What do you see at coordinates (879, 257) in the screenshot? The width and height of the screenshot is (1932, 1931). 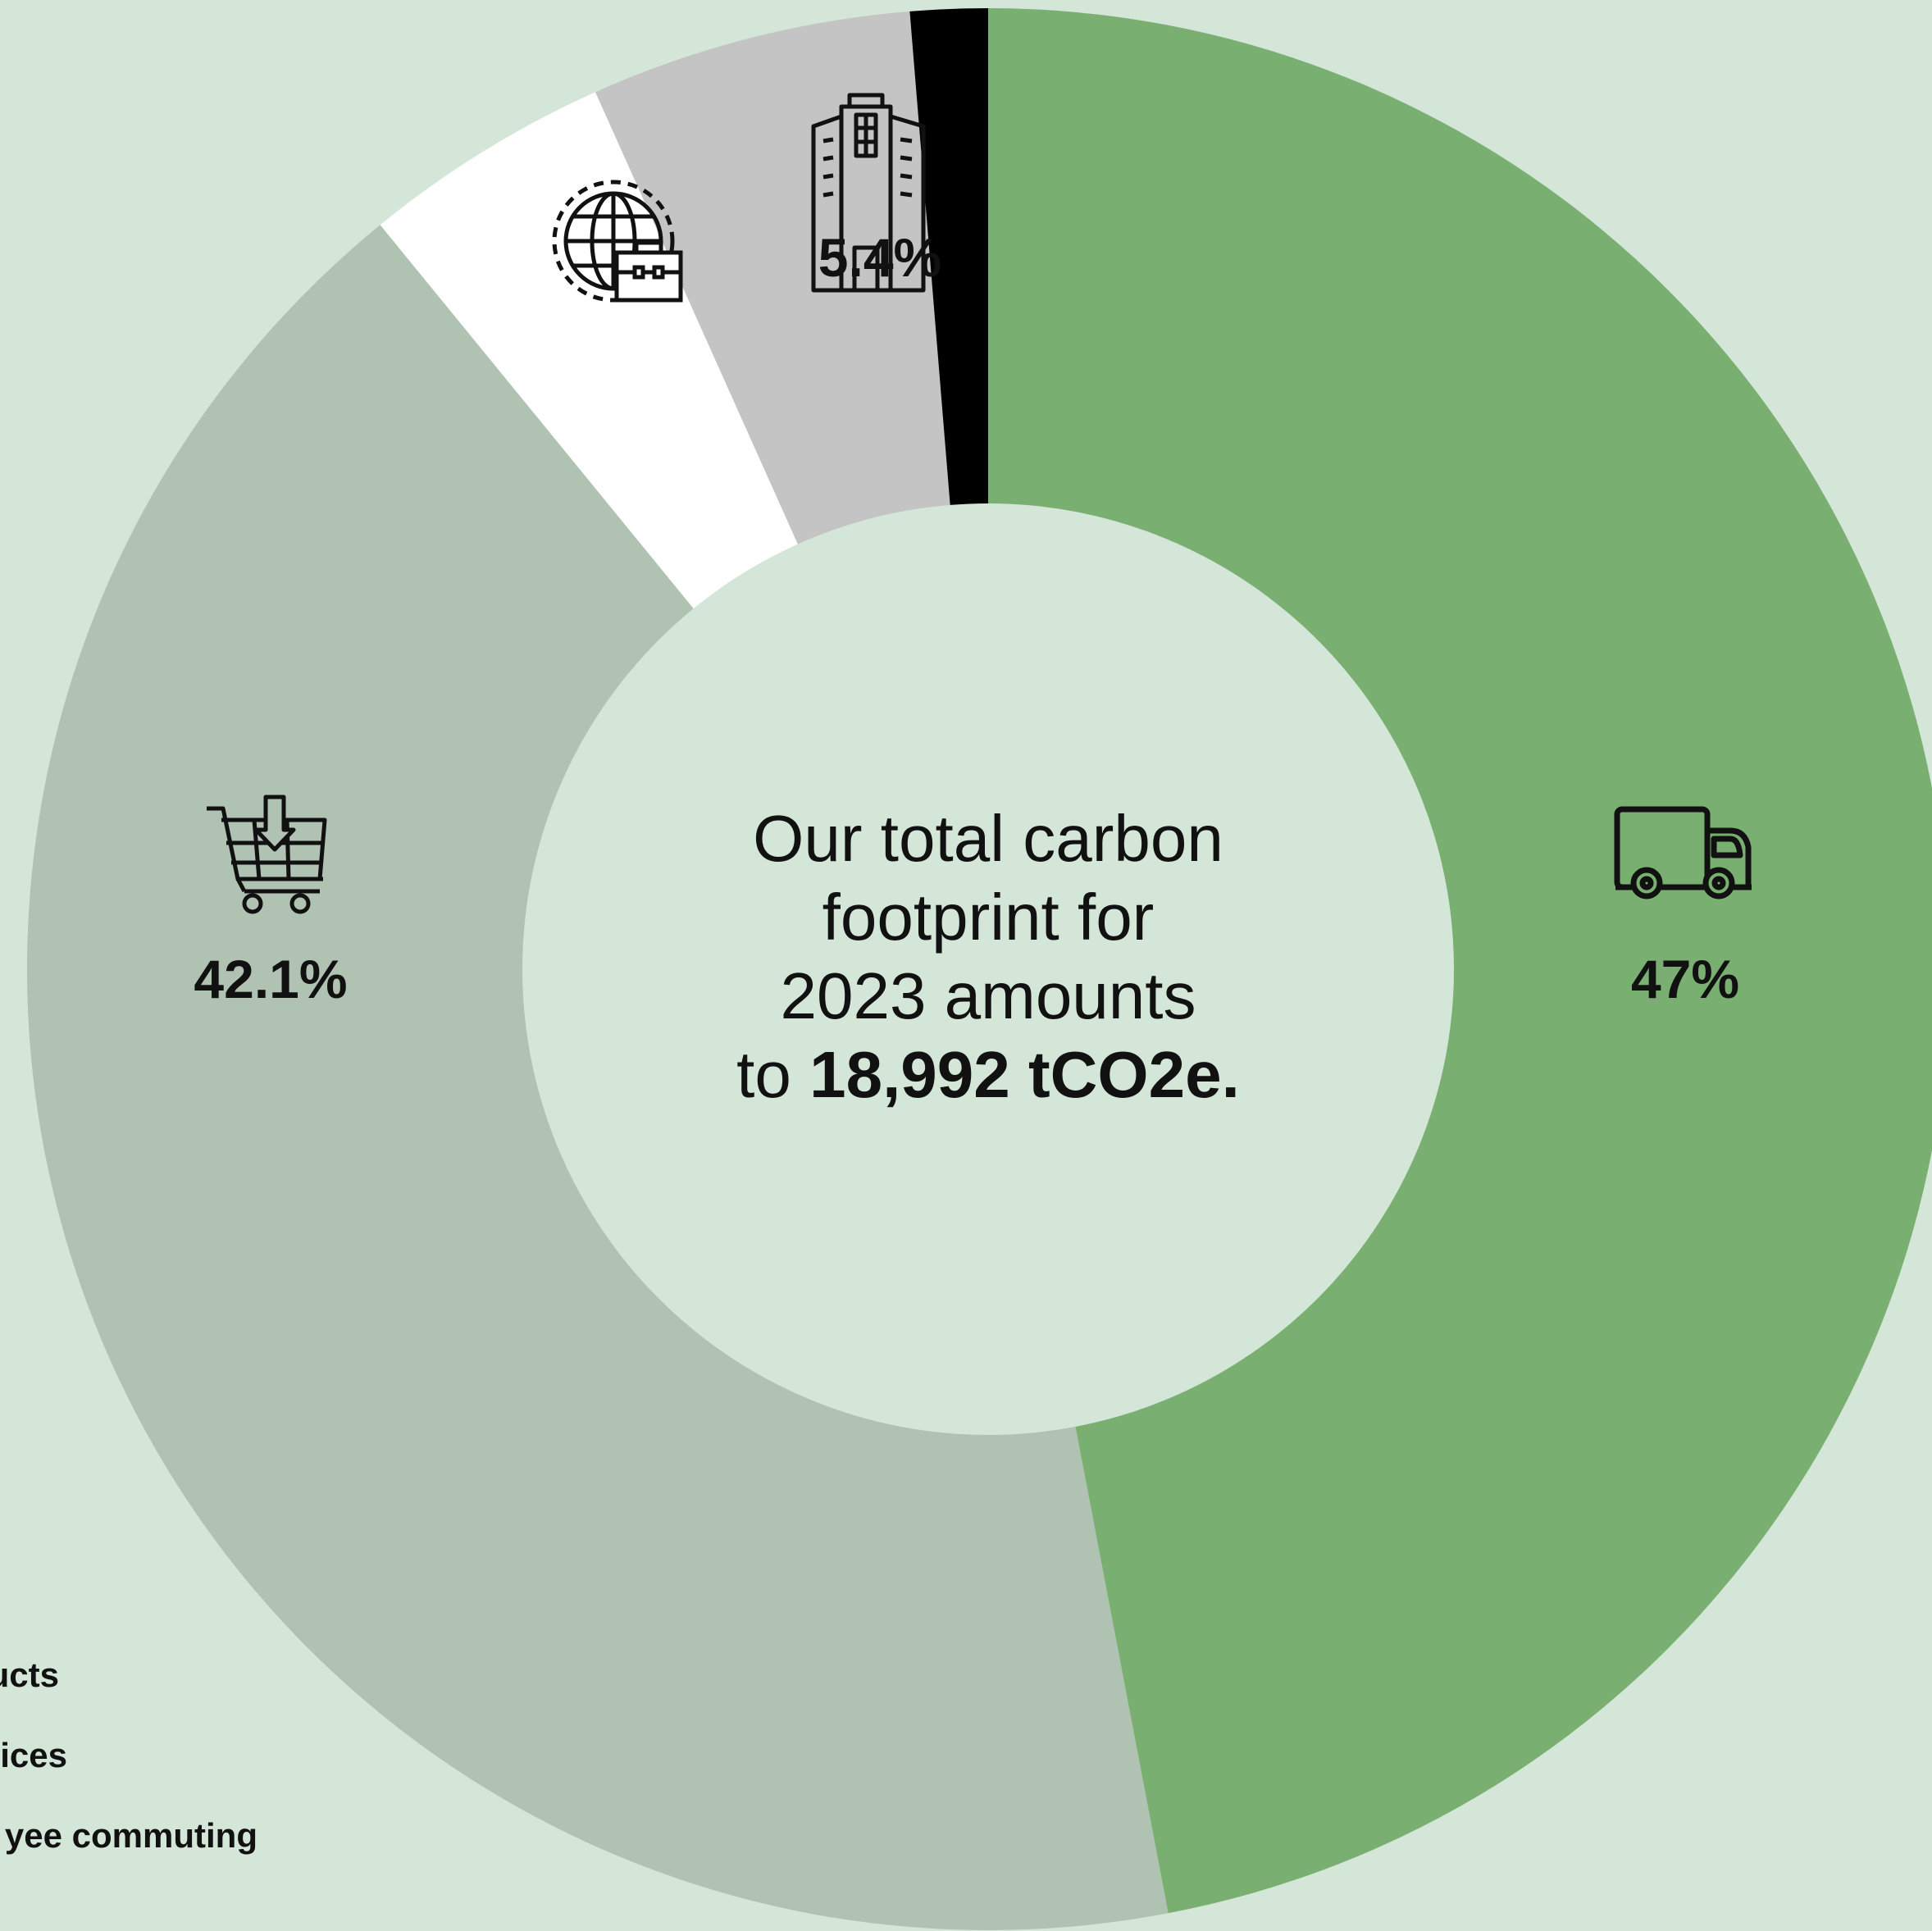 I see `slice-label-capital-goods: 5.4%` at bounding box center [879, 257].